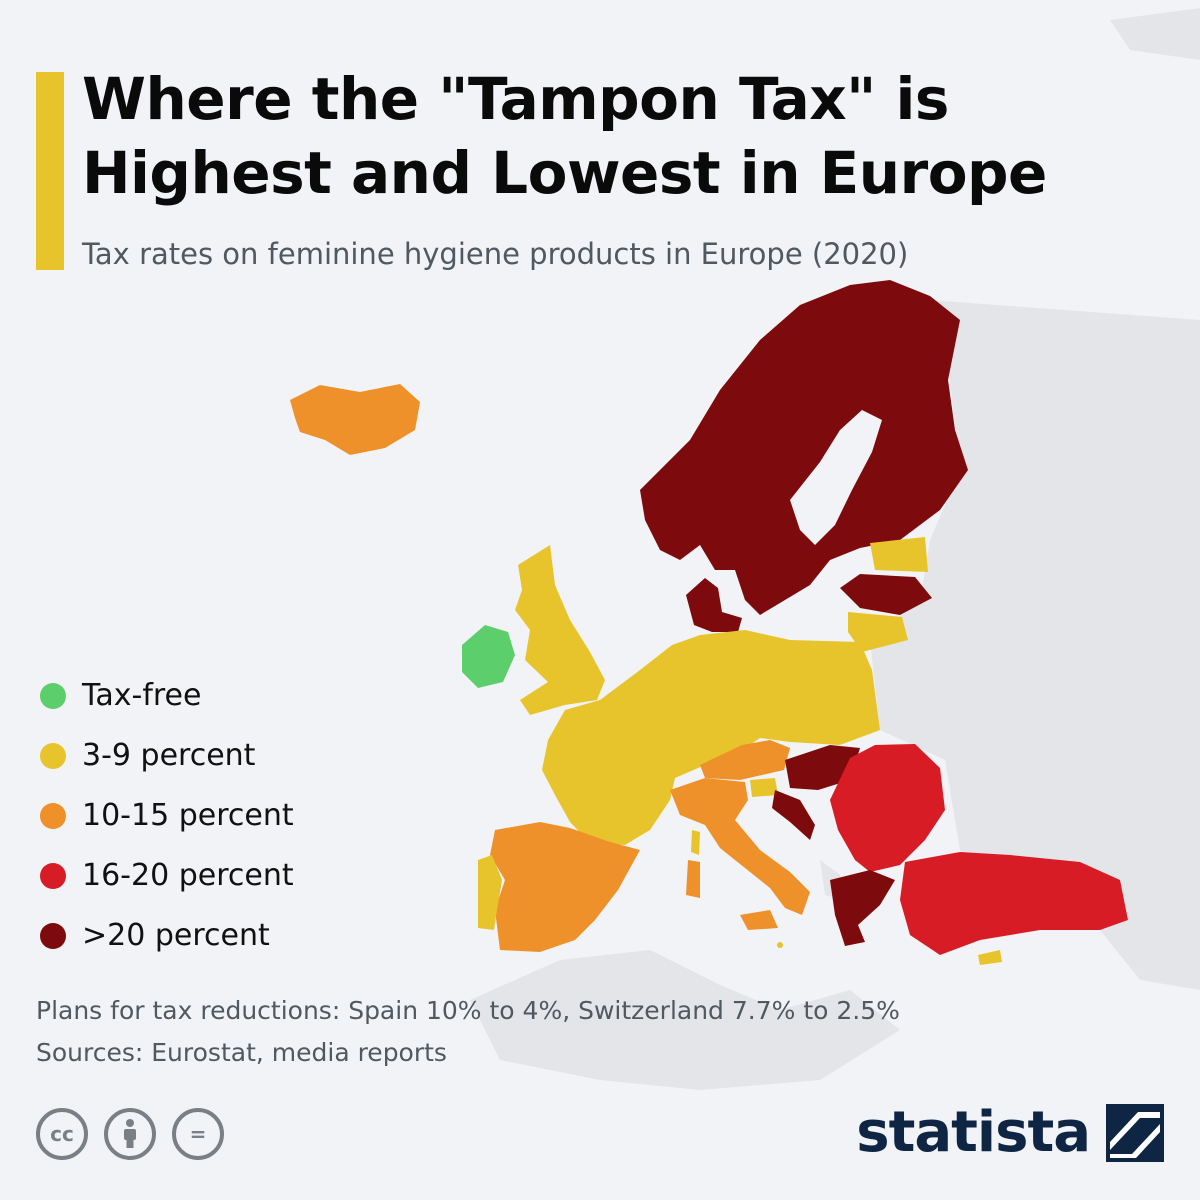 The height and width of the screenshot is (1200, 1200). Describe the element at coordinates (490, 892) in the screenshot. I see `region-portugal` at that location.